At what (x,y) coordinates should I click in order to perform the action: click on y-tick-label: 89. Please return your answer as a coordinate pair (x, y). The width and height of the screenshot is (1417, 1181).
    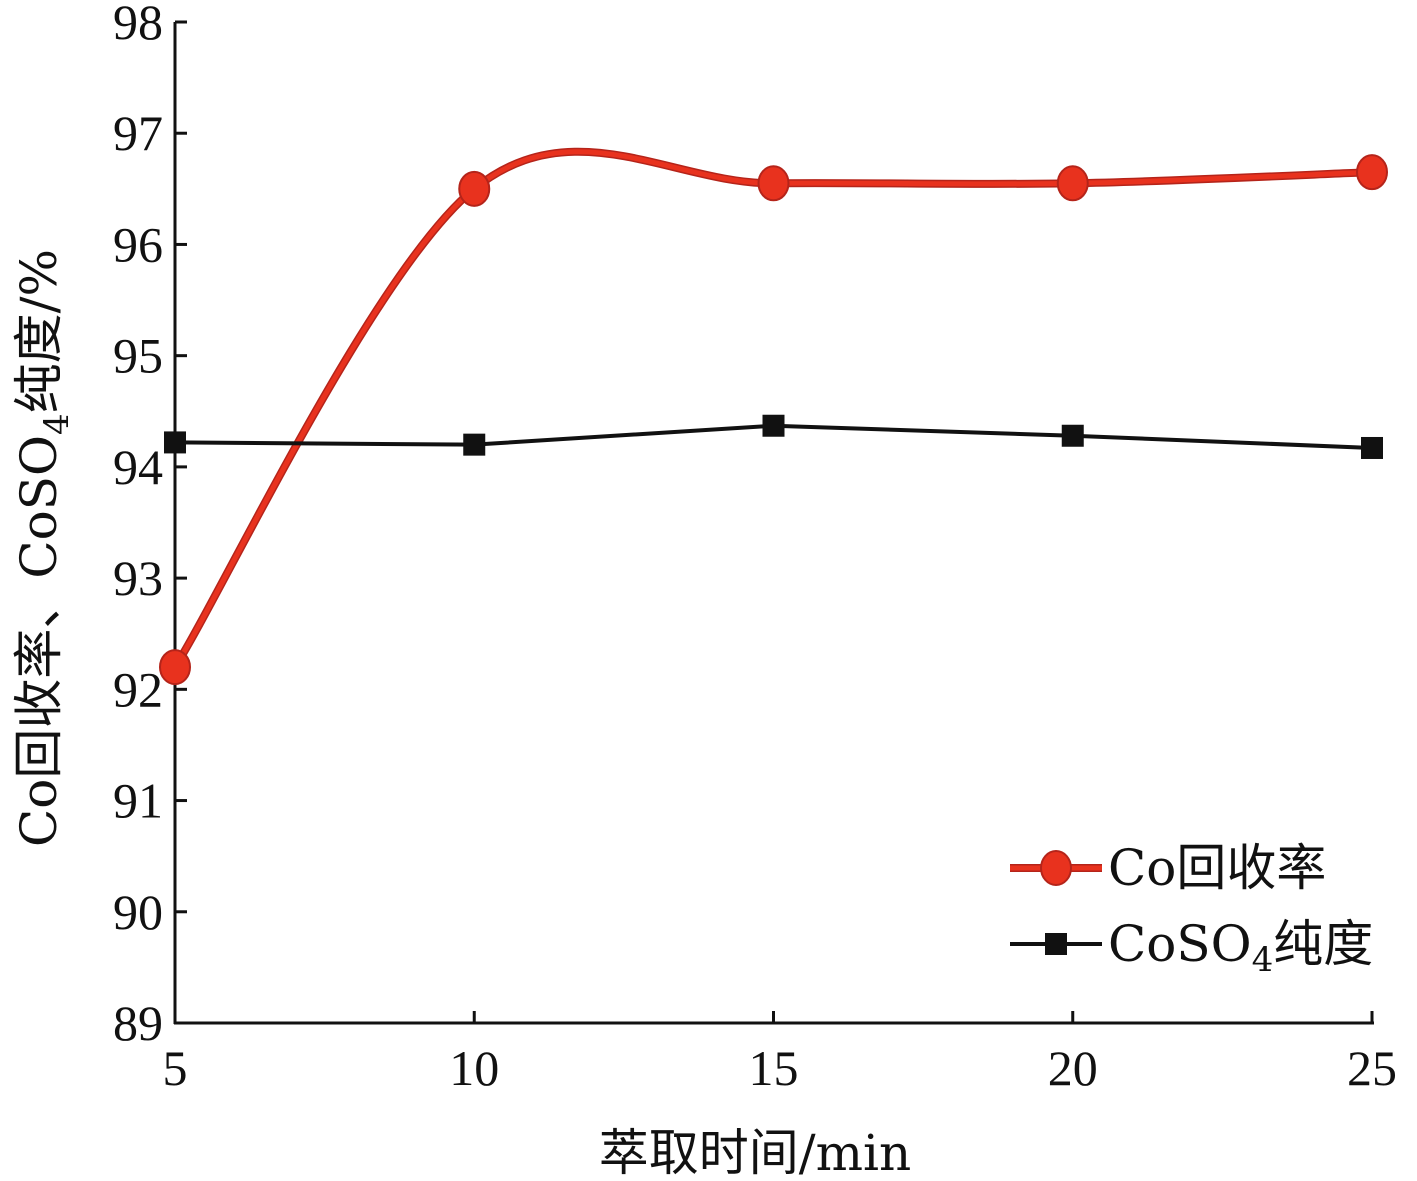
    Looking at the image, I should click on (138, 1023).